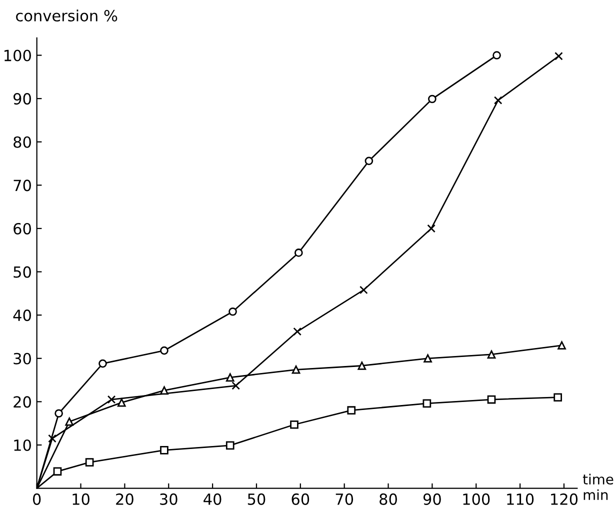  What do you see at coordinates (22, 402) in the screenshot?
I see `y-tick-label: 20` at bounding box center [22, 402].